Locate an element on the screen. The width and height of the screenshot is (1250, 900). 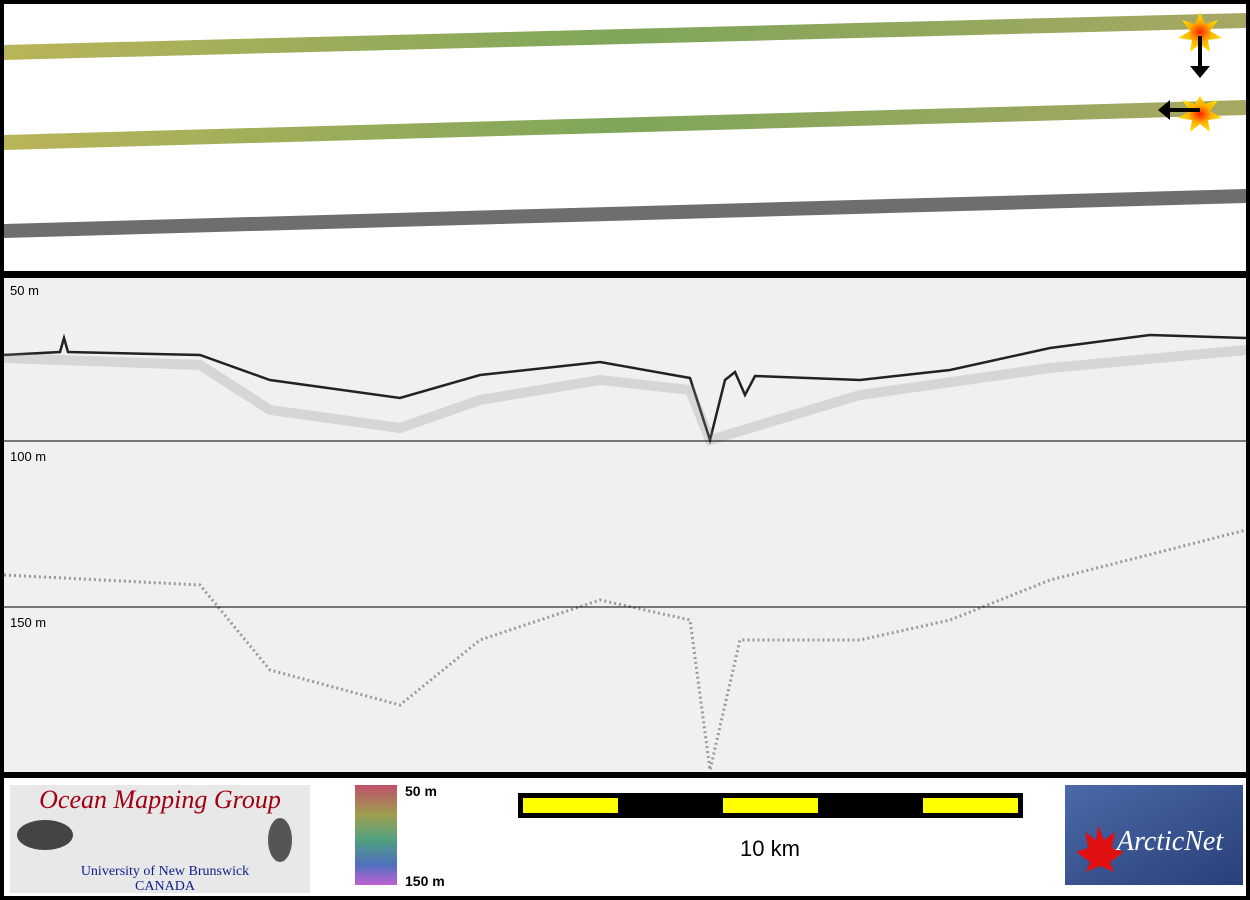
logo-university: University of New Brunswick is located at coordinates (165, 871).